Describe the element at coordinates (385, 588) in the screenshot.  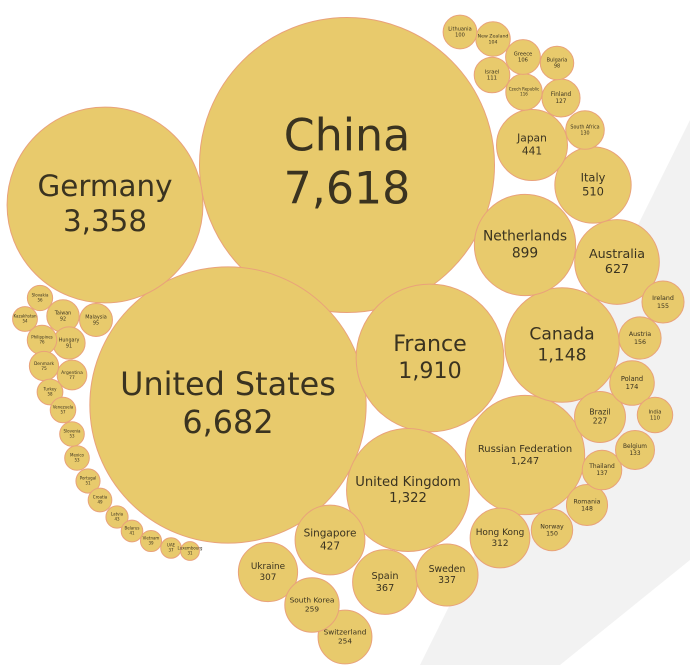
I see `bubble-value: 367` at that location.